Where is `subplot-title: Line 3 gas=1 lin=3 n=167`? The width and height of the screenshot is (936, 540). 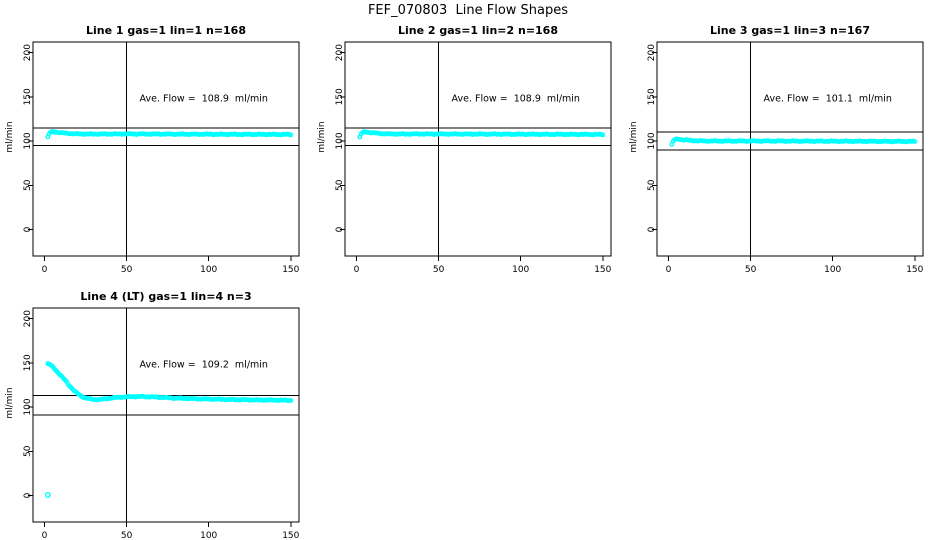 subplot-title: Line 3 gas=1 lin=3 n=167 is located at coordinates (790, 30).